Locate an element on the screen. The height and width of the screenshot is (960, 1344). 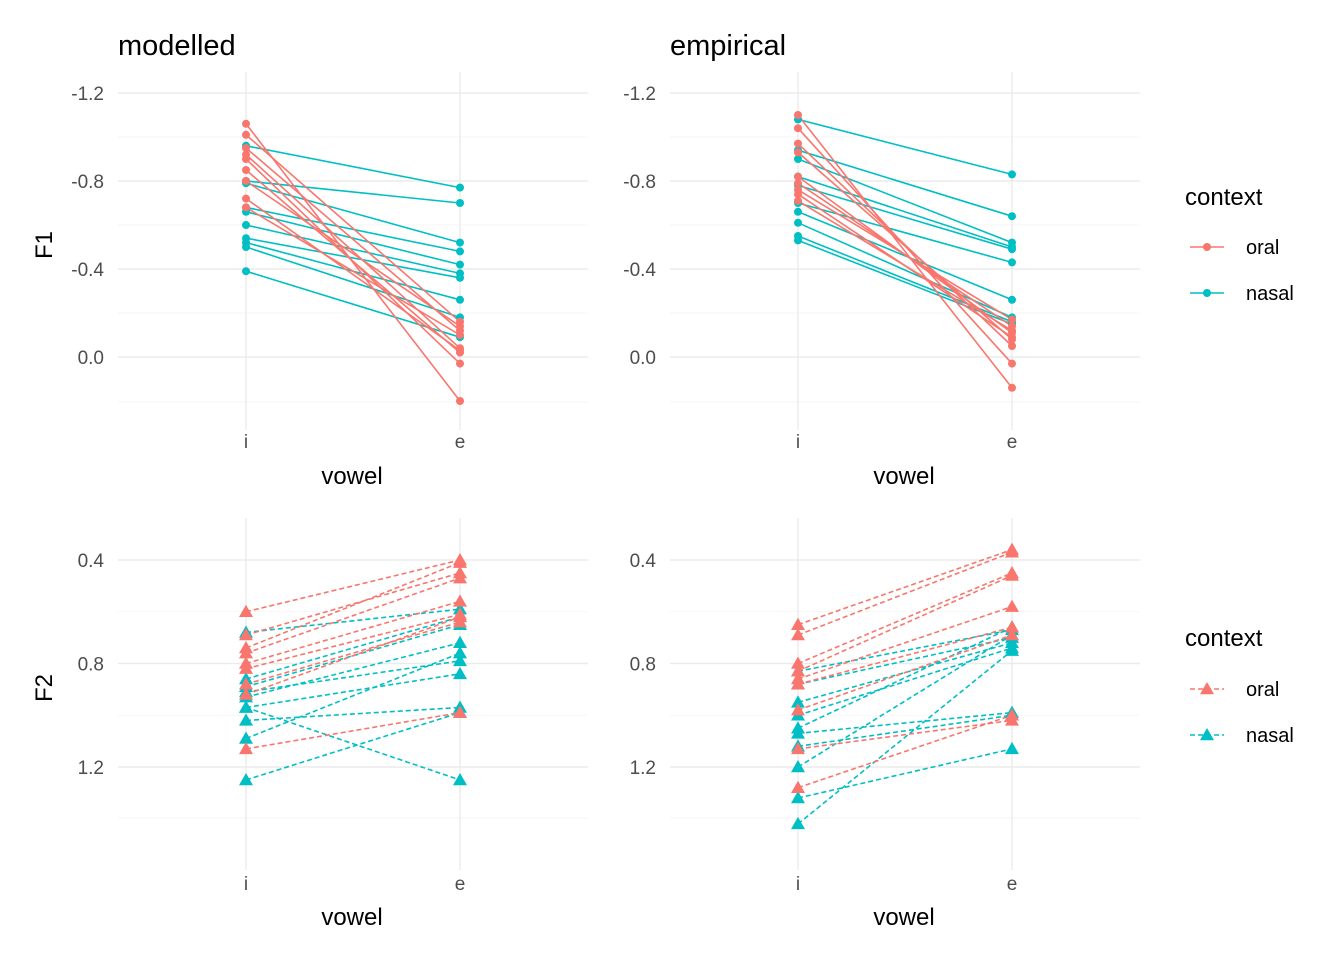
y-axis-title: F1 is located at coordinates (44, 245).